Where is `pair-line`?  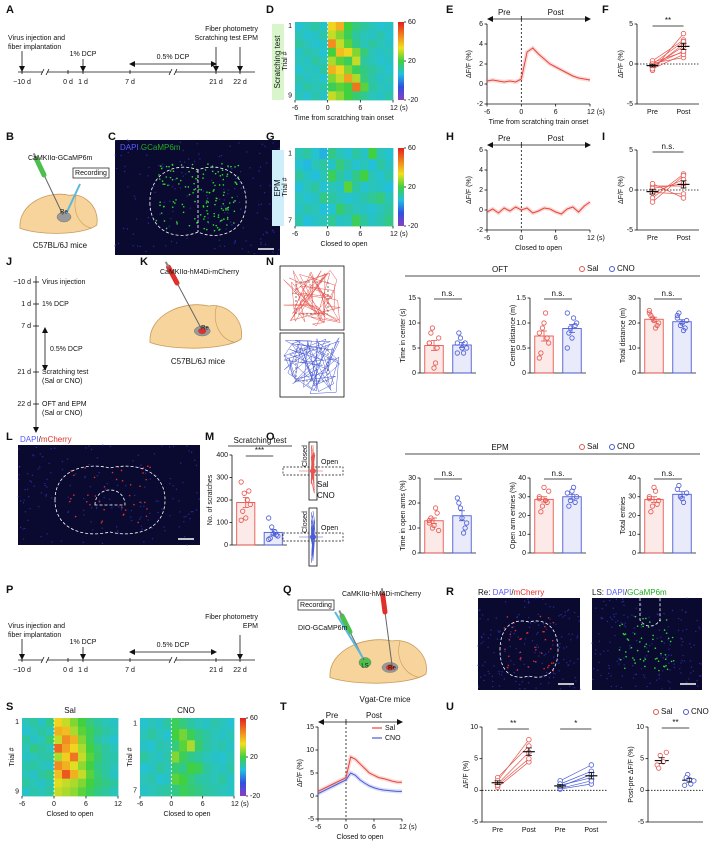 pair-line is located at coordinates (575, 773).